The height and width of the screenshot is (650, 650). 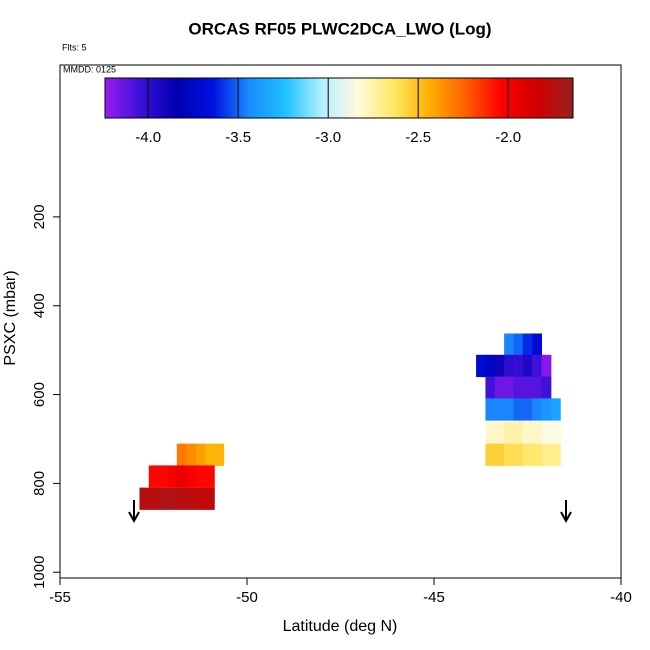 I want to click on y-tick-label: 800, so click(x=39, y=483).